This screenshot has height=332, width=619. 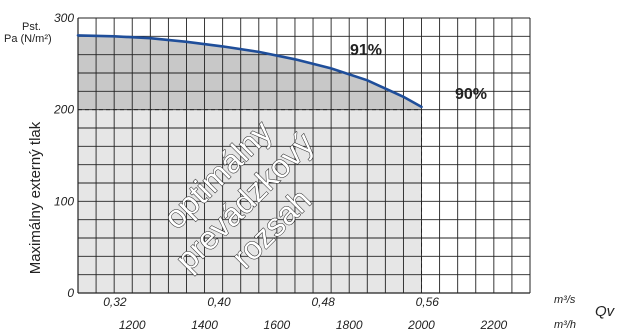 What do you see at coordinates (428, 302) in the screenshot?
I see `x-tick-label-m3s: 0,56` at bounding box center [428, 302].